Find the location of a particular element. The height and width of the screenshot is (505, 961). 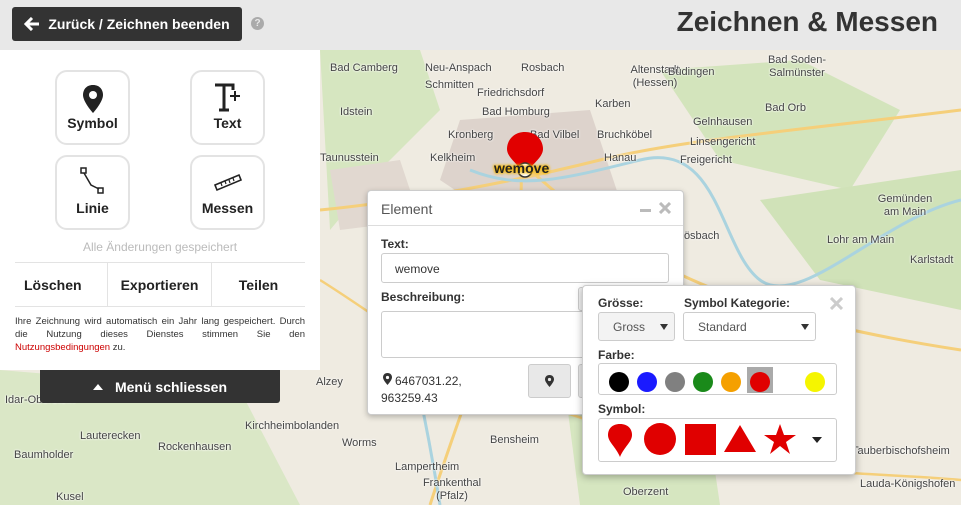

action-export: Exportieren is located at coordinates (160, 284).